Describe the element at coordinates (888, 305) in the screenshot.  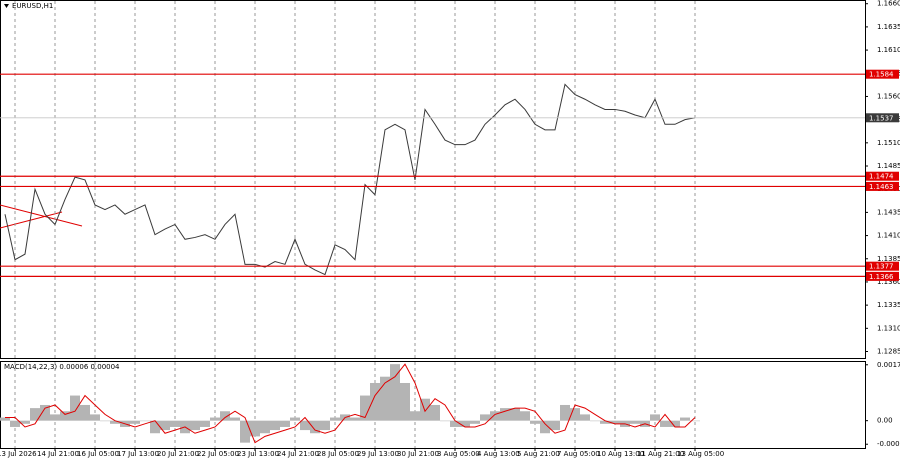
I see `y-tick-label: 1.1335` at that location.